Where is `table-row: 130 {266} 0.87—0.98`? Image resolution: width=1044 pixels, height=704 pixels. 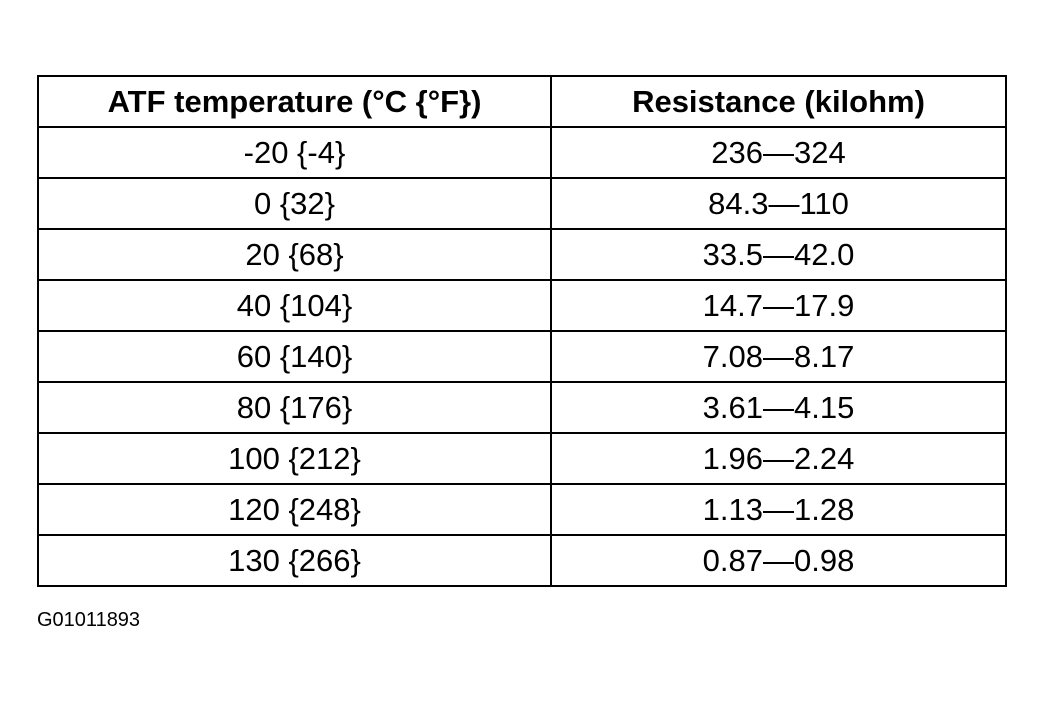 table-row: 130 {266} 0.87—0.98 is located at coordinates (522, 560).